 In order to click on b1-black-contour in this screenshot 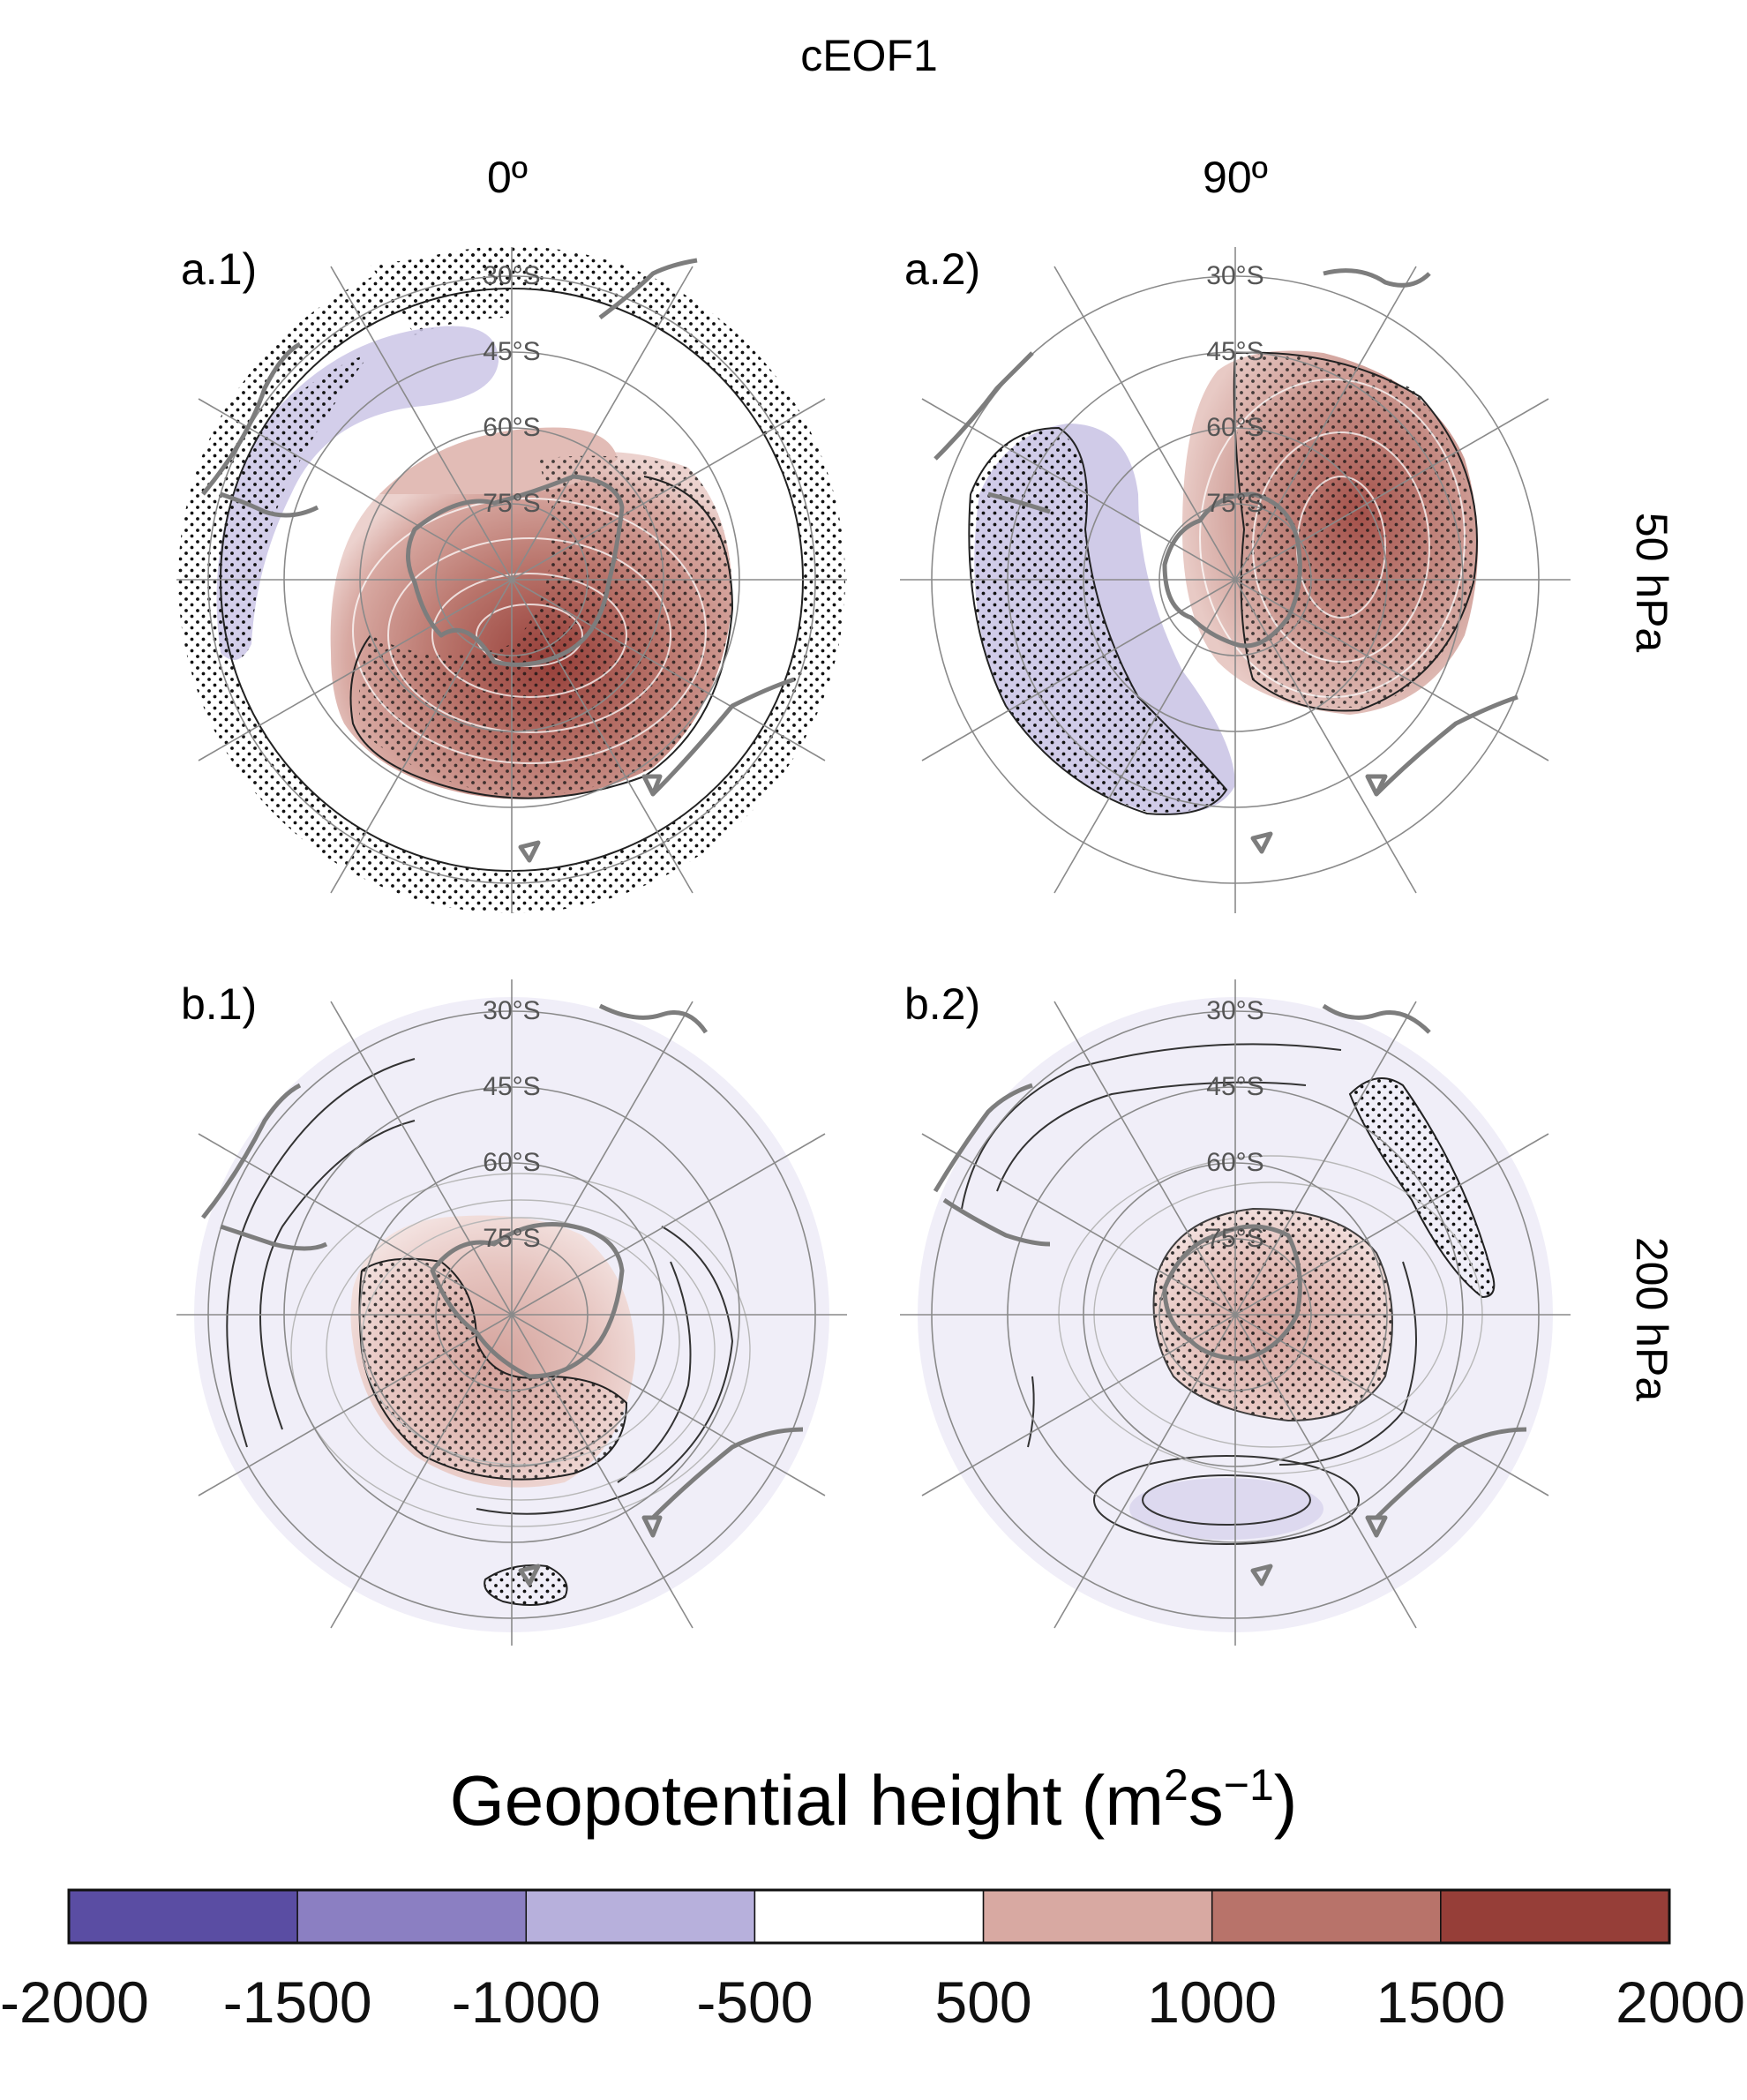, I will do `click(493, 1369)`.